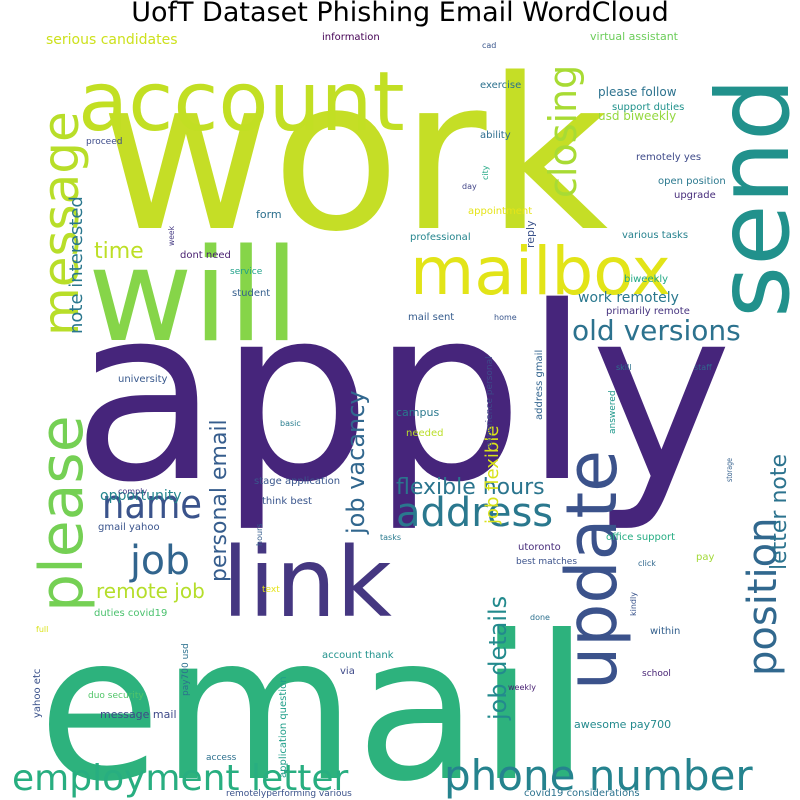  Describe the element at coordinates (283, 727) in the screenshot. I see `word-application-question: application question` at that location.